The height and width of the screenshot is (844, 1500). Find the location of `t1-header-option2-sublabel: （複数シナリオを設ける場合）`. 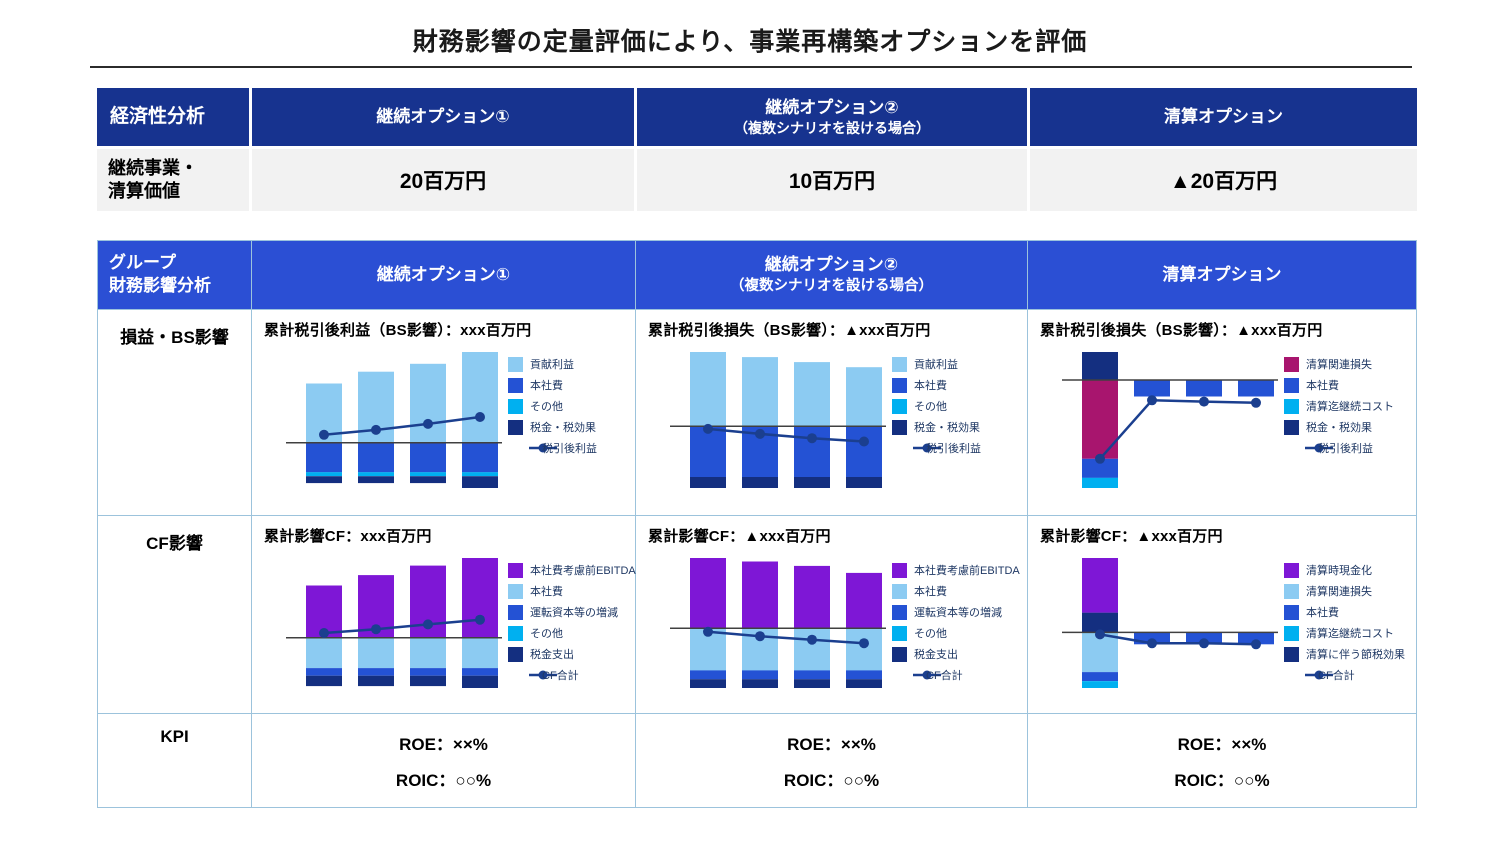

t1-header-option2-sublabel: （複数シナリオを設ける場合） is located at coordinates (832, 127).